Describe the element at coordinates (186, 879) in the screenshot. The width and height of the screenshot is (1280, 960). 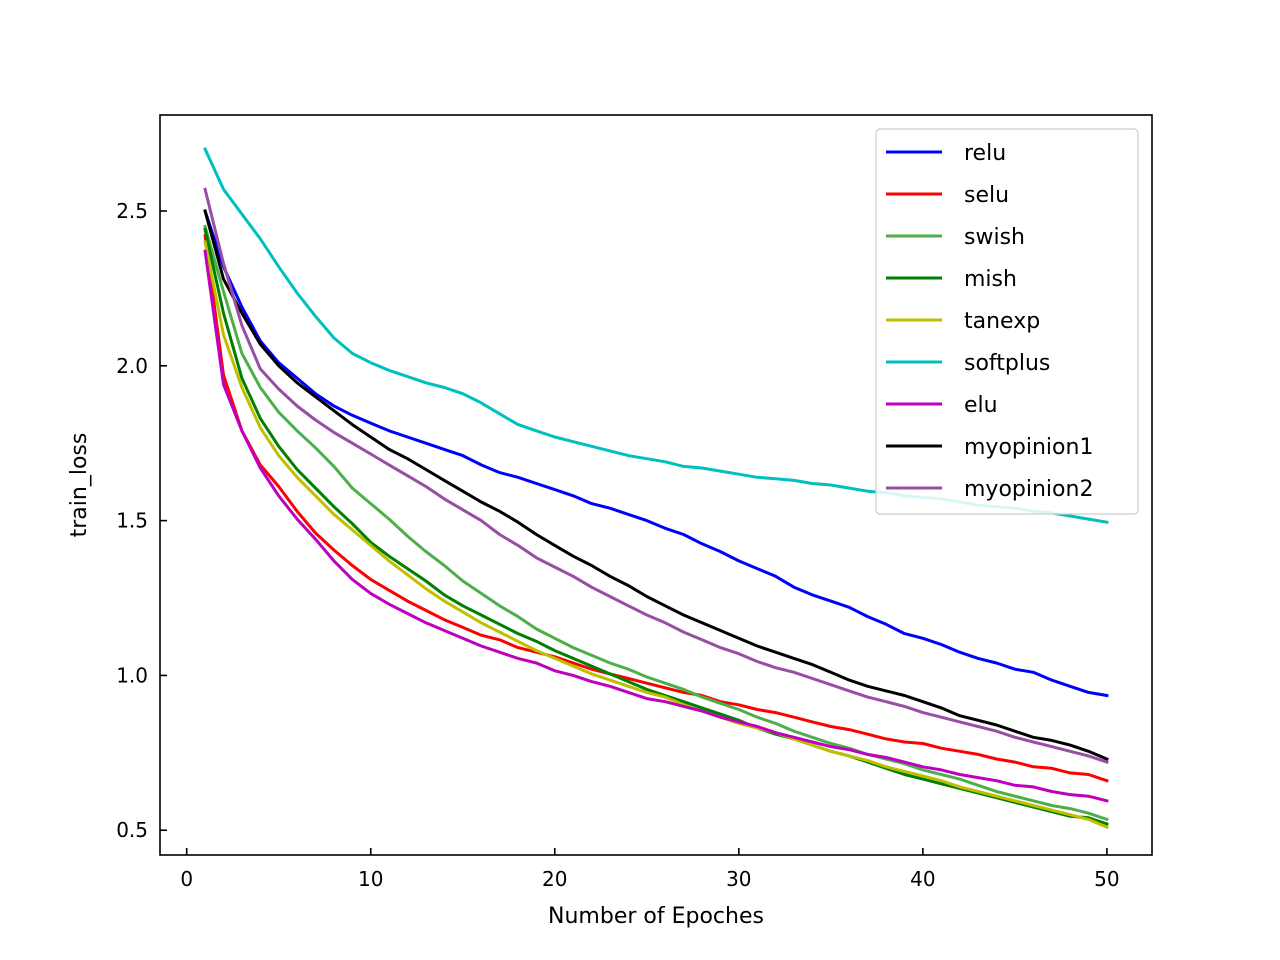
I see `x-tick-label: 0` at that location.